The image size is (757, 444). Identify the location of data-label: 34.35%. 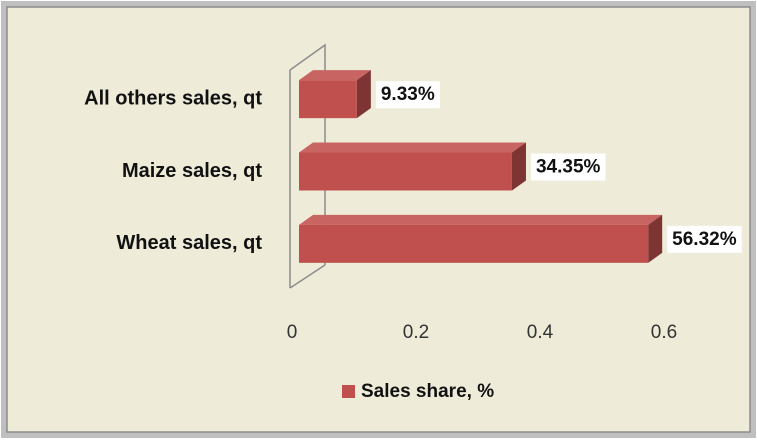
(568, 167).